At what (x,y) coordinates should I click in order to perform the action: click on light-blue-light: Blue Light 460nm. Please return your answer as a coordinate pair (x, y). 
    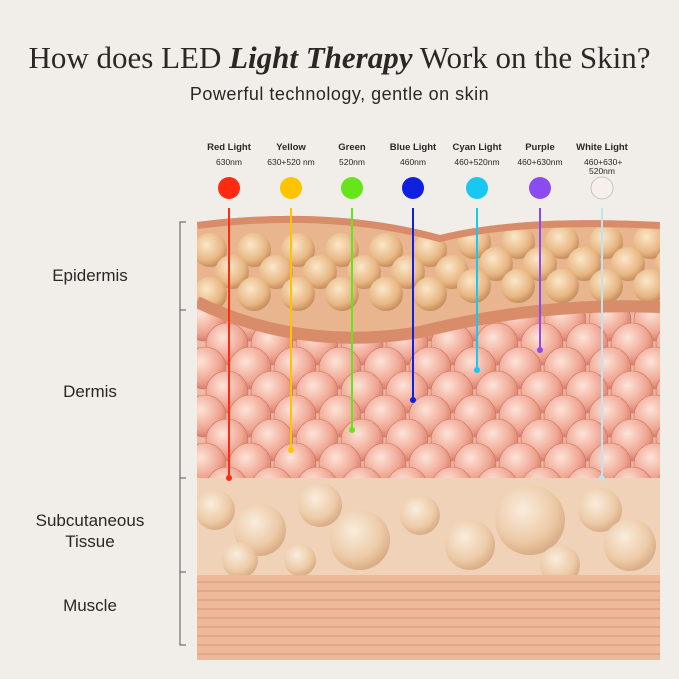
    Looking at the image, I should click on (413, 154).